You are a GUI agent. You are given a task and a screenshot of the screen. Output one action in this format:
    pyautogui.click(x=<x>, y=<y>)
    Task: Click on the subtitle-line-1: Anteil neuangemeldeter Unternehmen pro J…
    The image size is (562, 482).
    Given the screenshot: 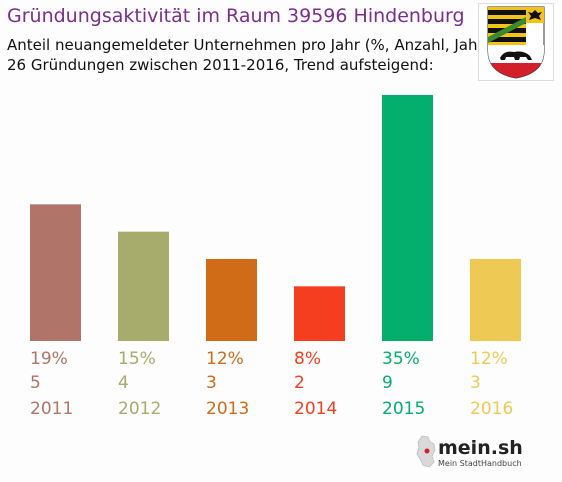 What is the action you would take?
    pyautogui.click(x=248, y=45)
    